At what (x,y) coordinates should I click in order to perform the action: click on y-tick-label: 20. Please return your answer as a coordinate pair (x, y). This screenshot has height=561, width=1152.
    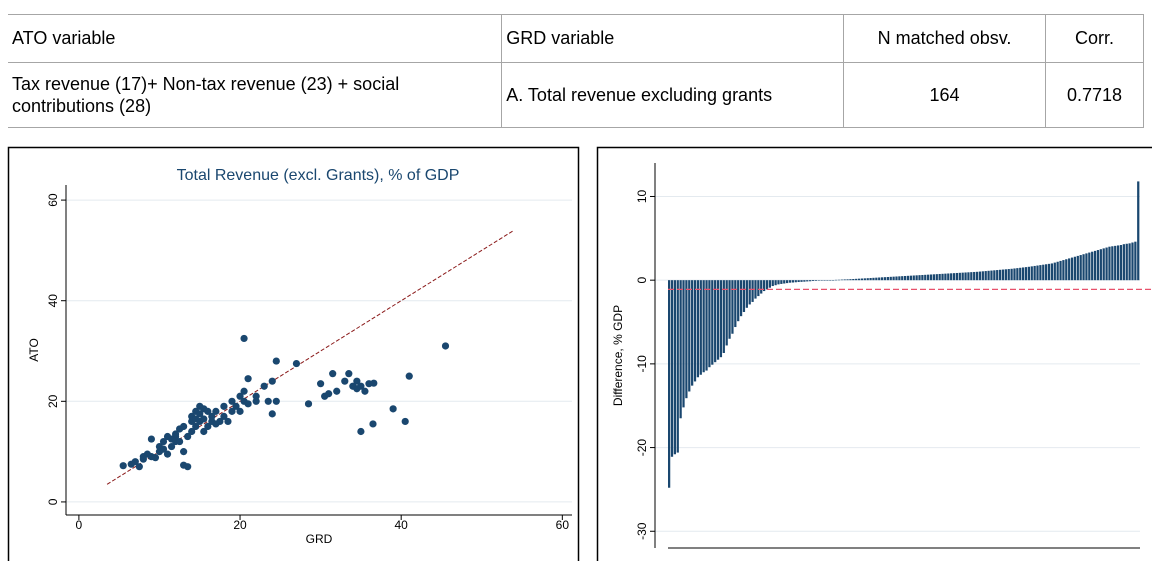
    Looking at the image, I should click on (53, 401).